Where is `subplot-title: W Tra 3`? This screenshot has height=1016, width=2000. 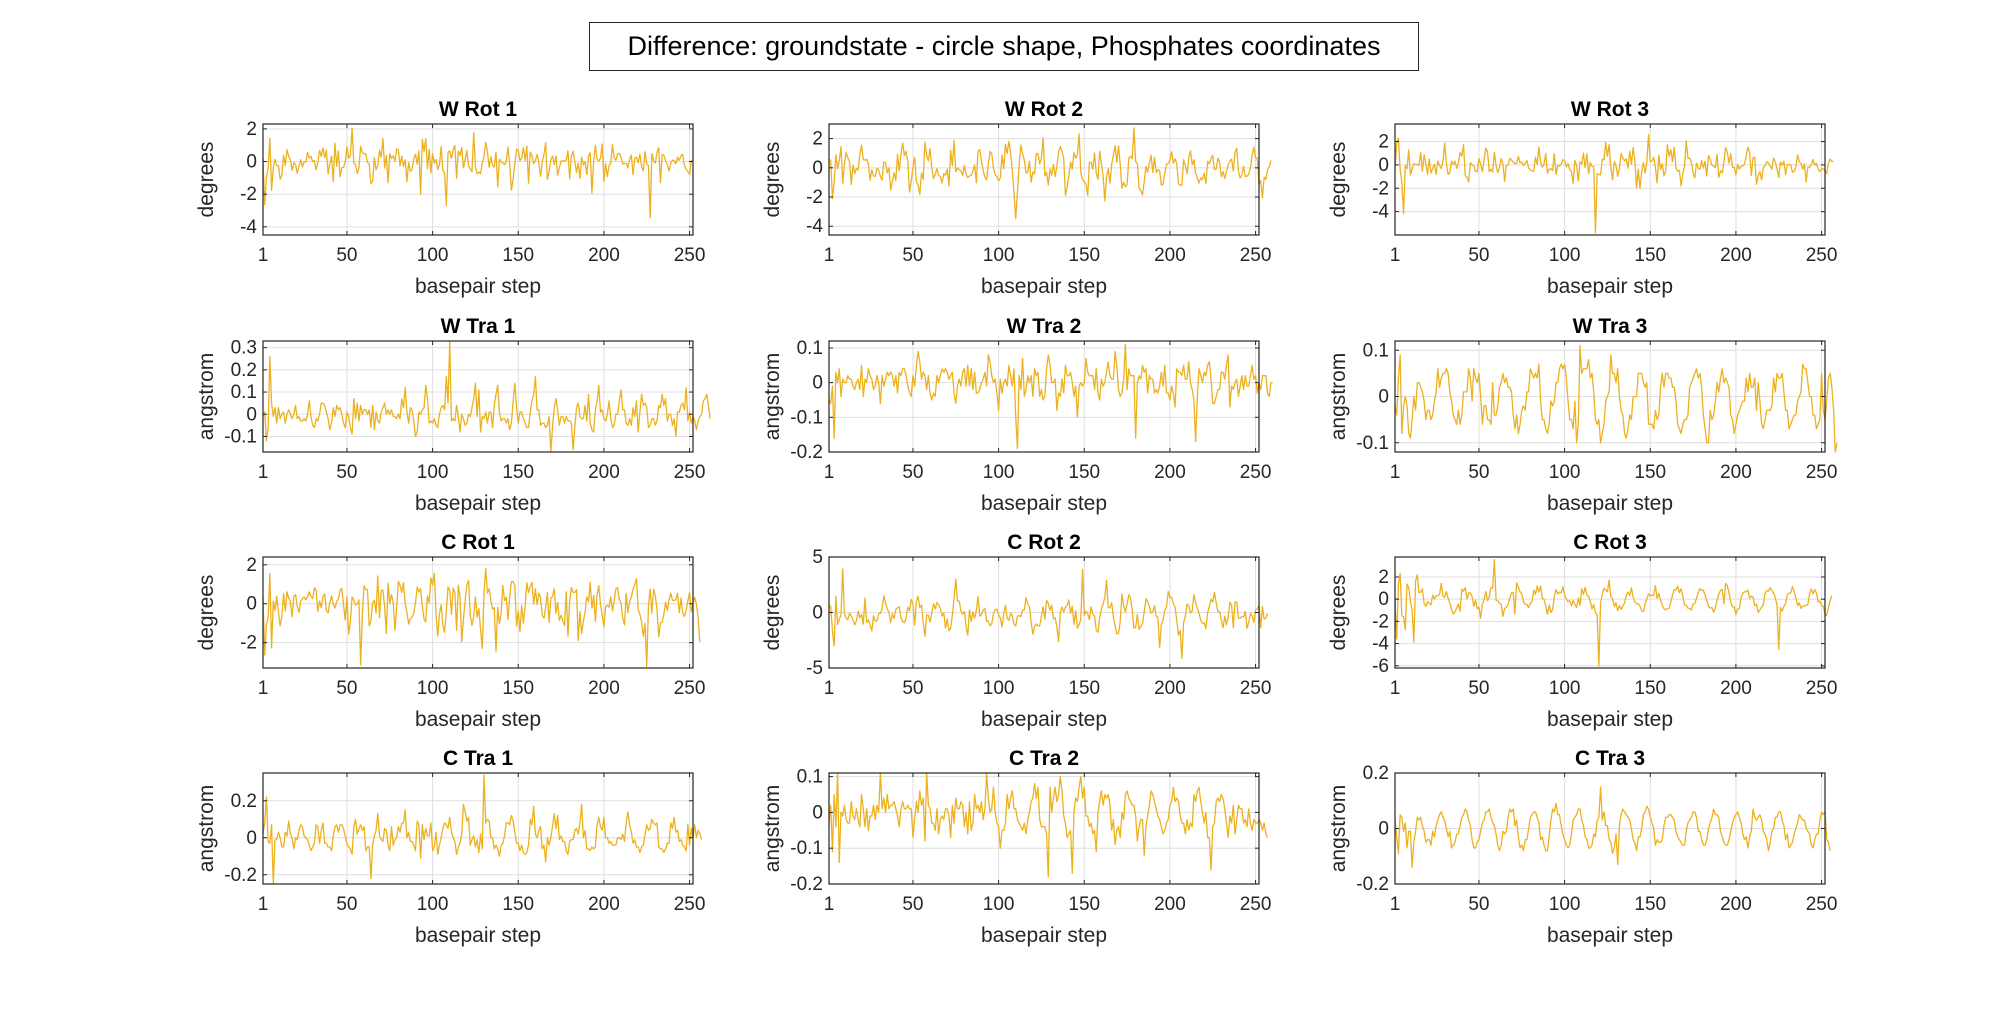
subplot-title: W Tra 3 is located at coordinates (1610, 326).